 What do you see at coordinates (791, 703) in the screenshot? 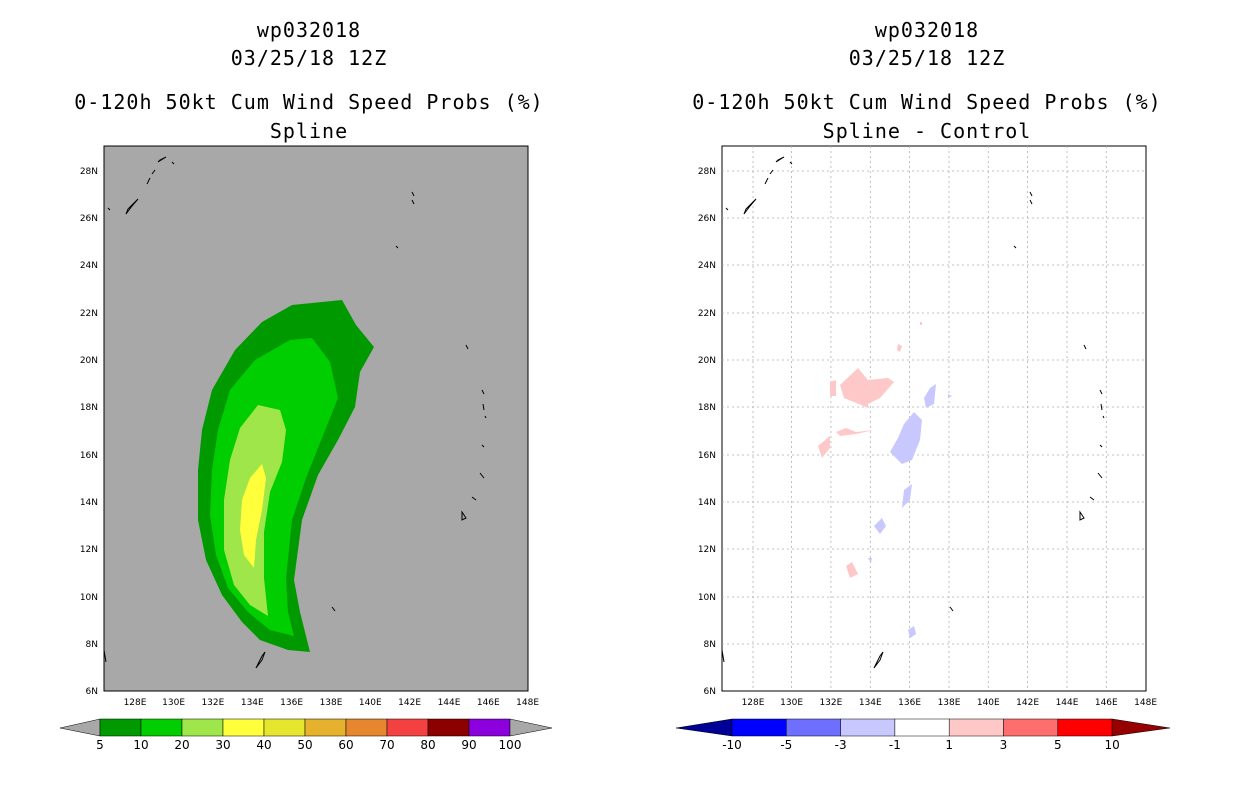
I see `lon-tick-label: 130E` at bounding box center [791, 703].